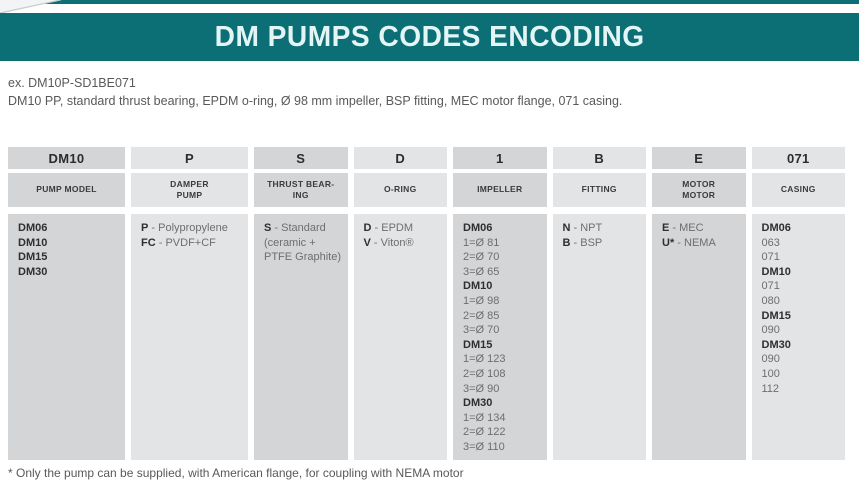 This screenshot has width=859, height=500. I want to click on column-fitting: B FITTING N - NPT B - BSP, so click(599, 303).